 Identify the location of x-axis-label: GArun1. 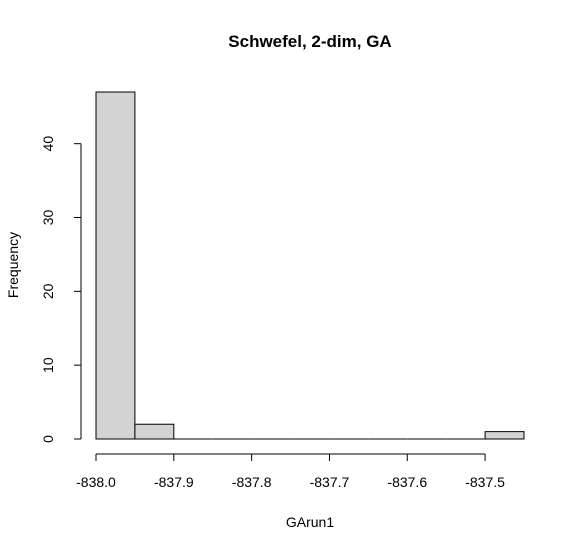
(310, 522).